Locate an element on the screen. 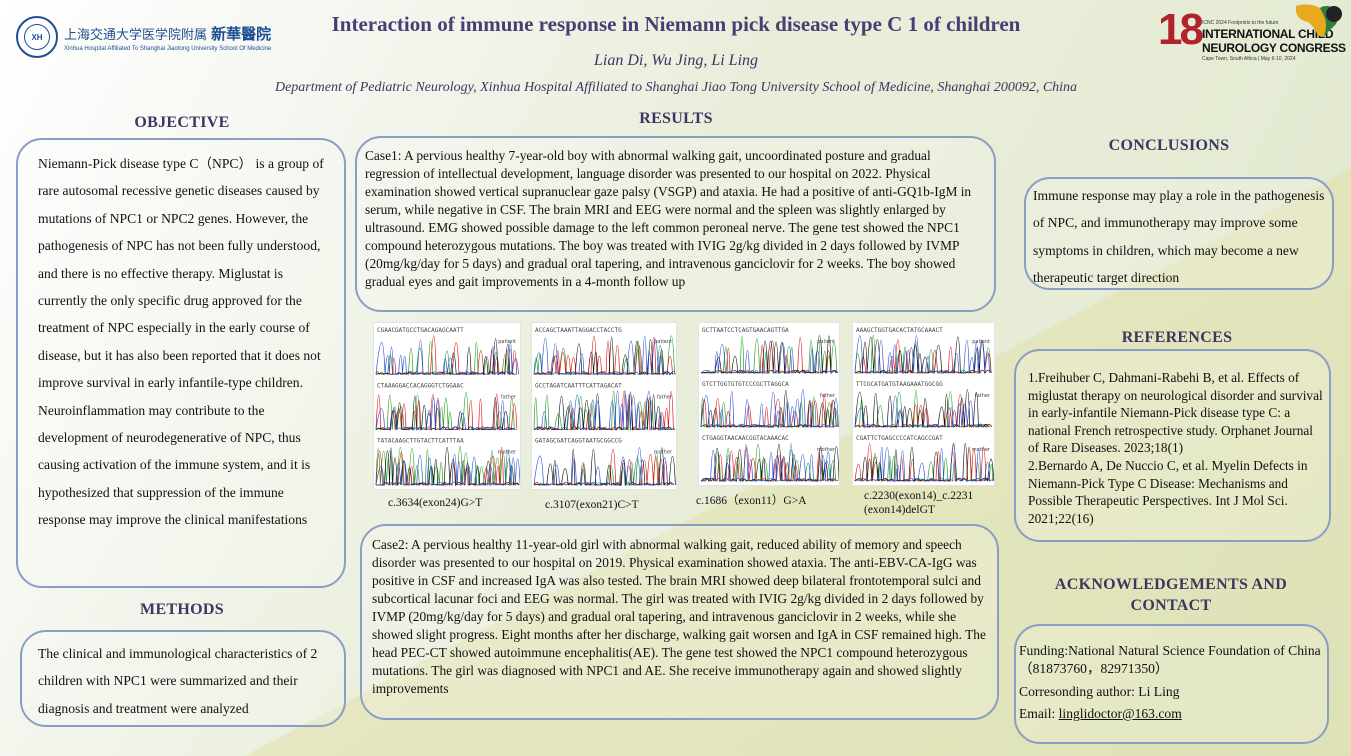 The height and width of the screenshot is (756, 1351). congress-name-line2: NEUROLOGY CONGRESS is located at coordinates (1274, 48).